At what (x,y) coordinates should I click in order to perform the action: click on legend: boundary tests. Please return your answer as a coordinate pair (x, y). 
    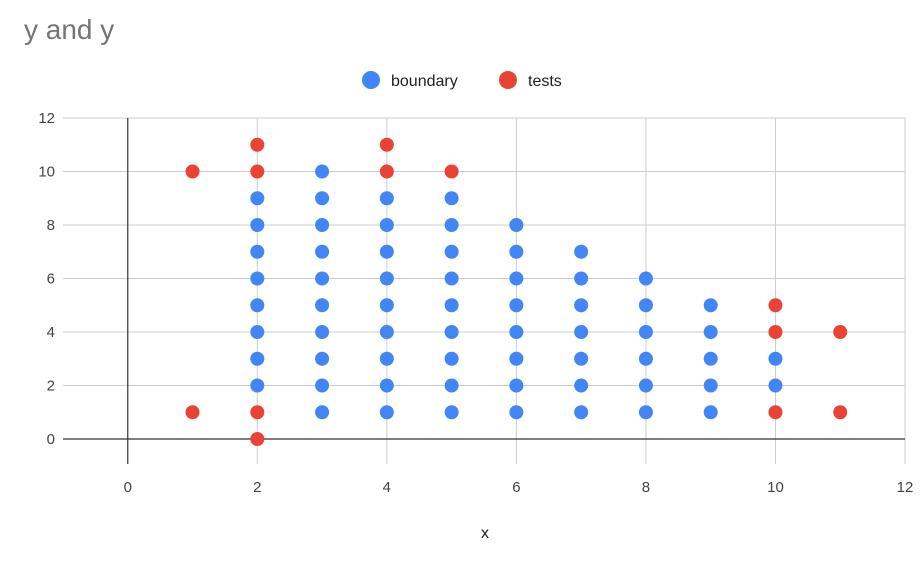
    Looking at the image, I should click on (462, 80).